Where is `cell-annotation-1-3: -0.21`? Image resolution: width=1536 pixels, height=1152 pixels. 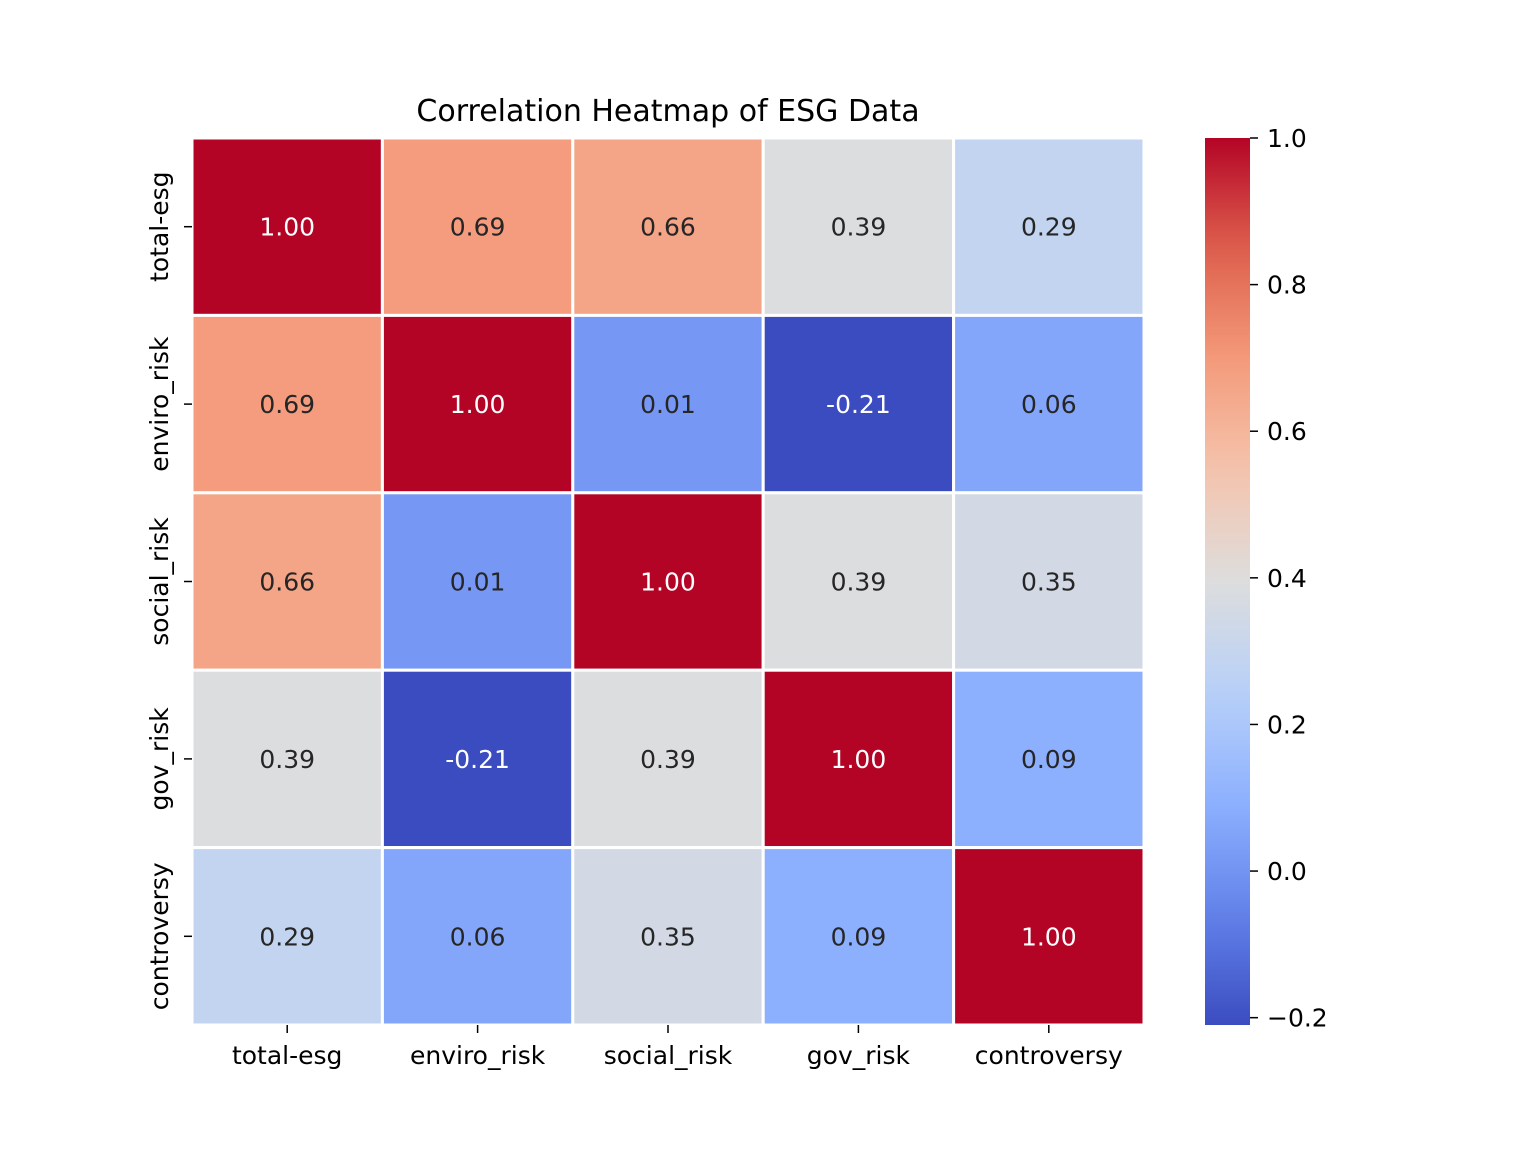
cell-annotation-1-3: -0.21 is located at coordinates (858, 404).